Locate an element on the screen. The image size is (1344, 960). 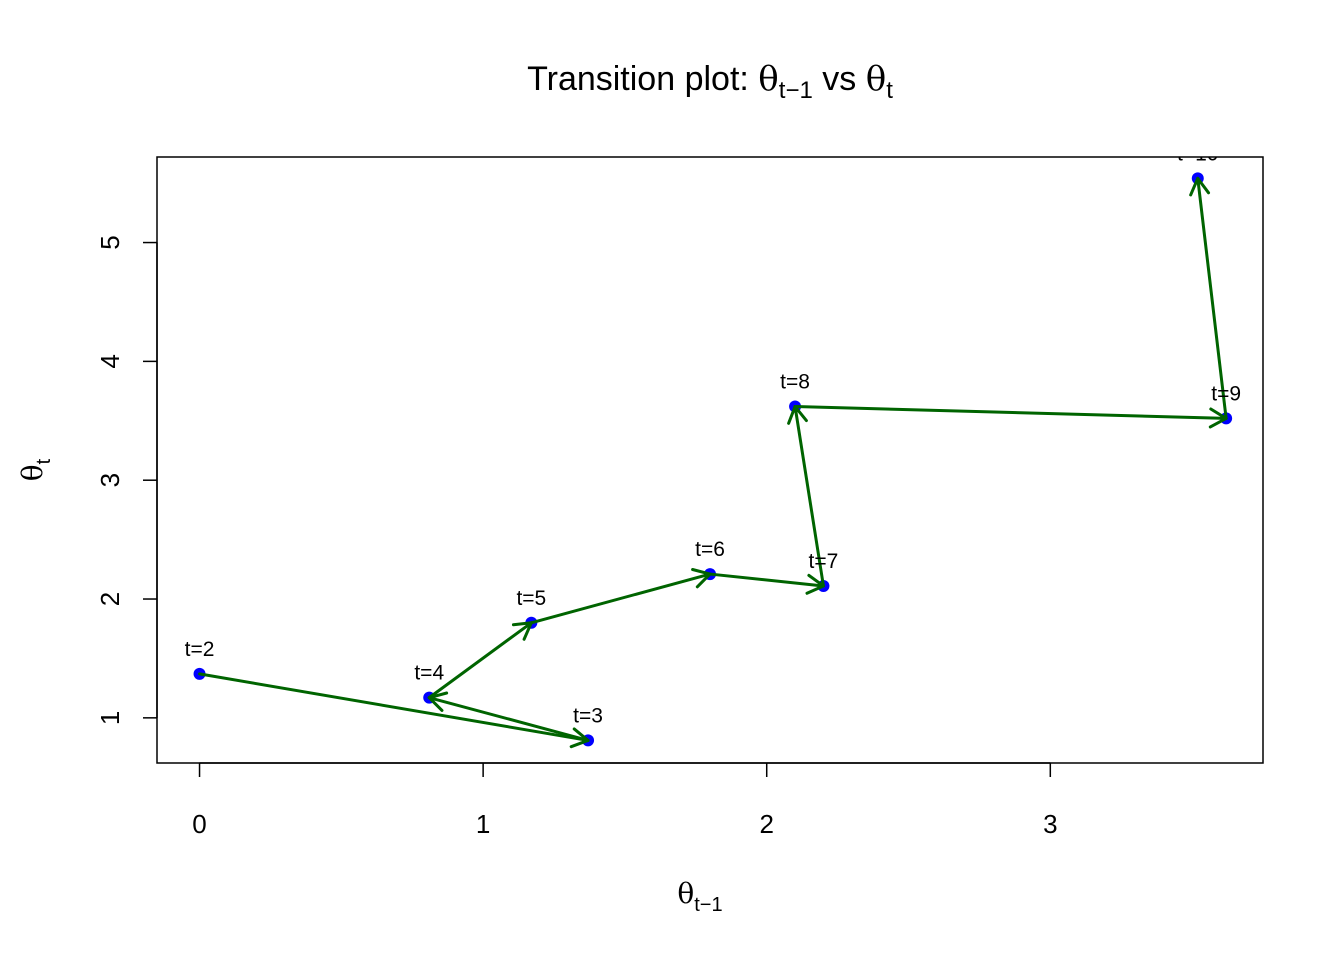
point-label: t=3 is located at coordinates (588, 715).